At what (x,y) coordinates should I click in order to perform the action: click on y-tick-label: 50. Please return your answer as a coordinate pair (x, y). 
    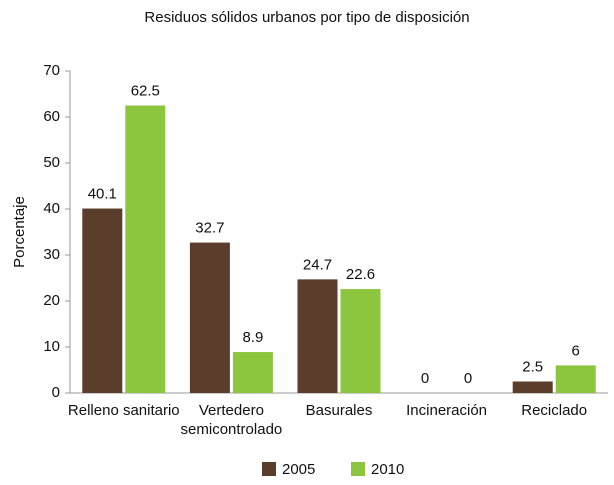
    Looking at the image, I should click on (51, 162).